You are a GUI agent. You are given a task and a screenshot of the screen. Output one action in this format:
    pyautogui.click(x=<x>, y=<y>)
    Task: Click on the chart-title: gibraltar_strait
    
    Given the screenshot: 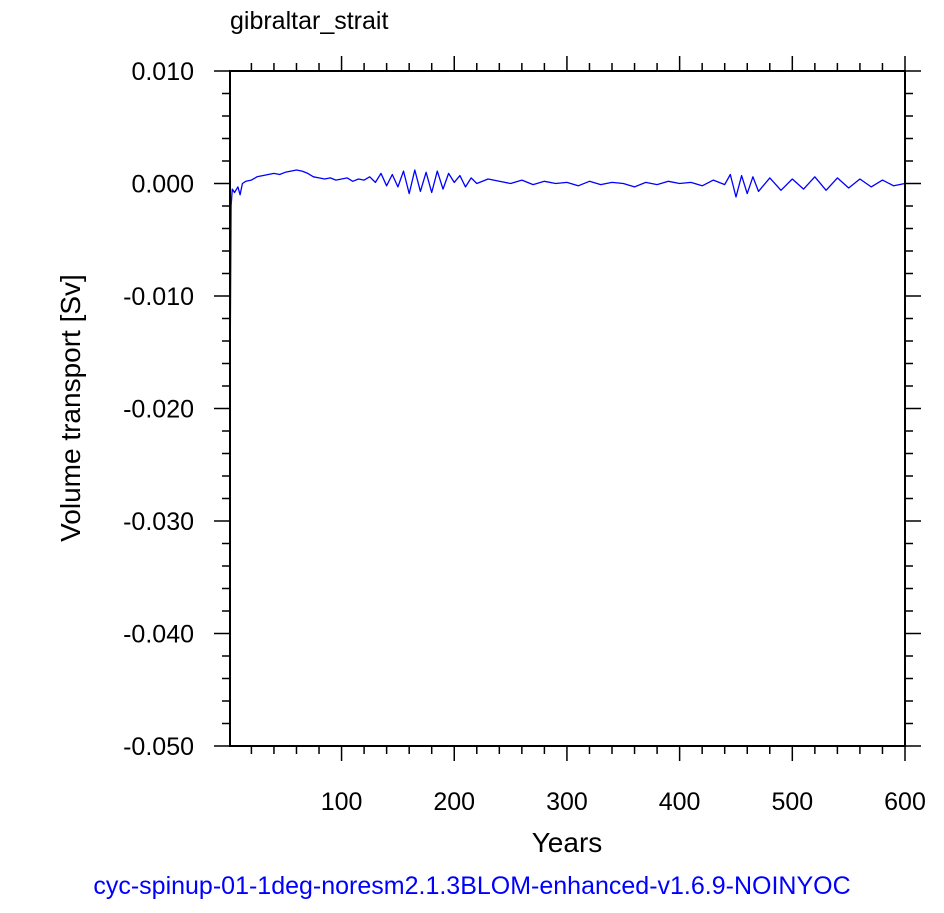 What is the action you would take?
    pyautogui.click(x=309, y=21)
    